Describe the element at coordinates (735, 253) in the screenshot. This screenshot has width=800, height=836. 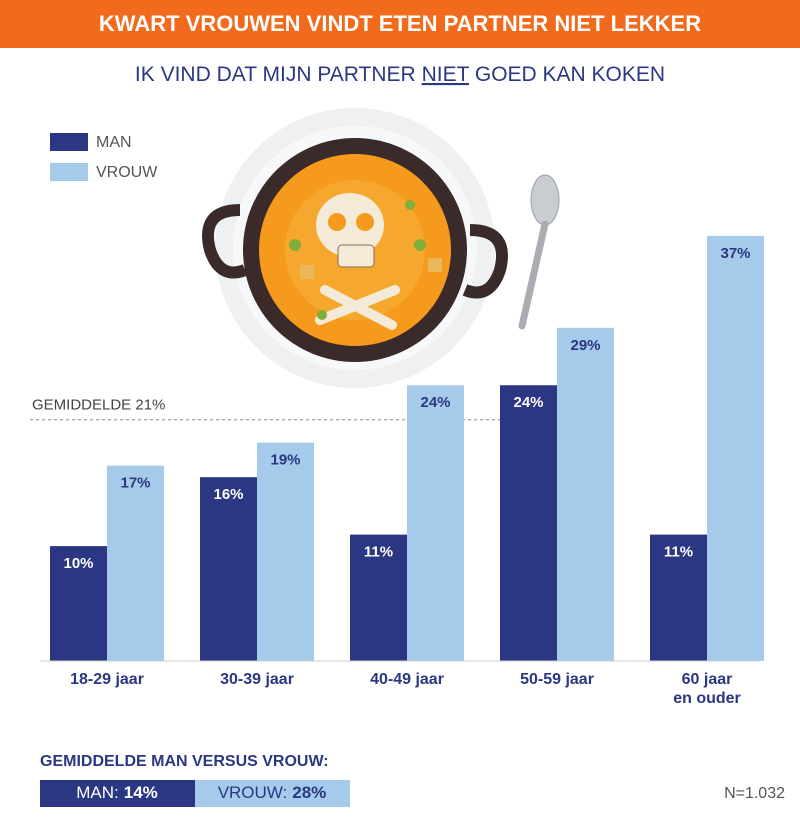
I see `value-label: 37%` at that location.